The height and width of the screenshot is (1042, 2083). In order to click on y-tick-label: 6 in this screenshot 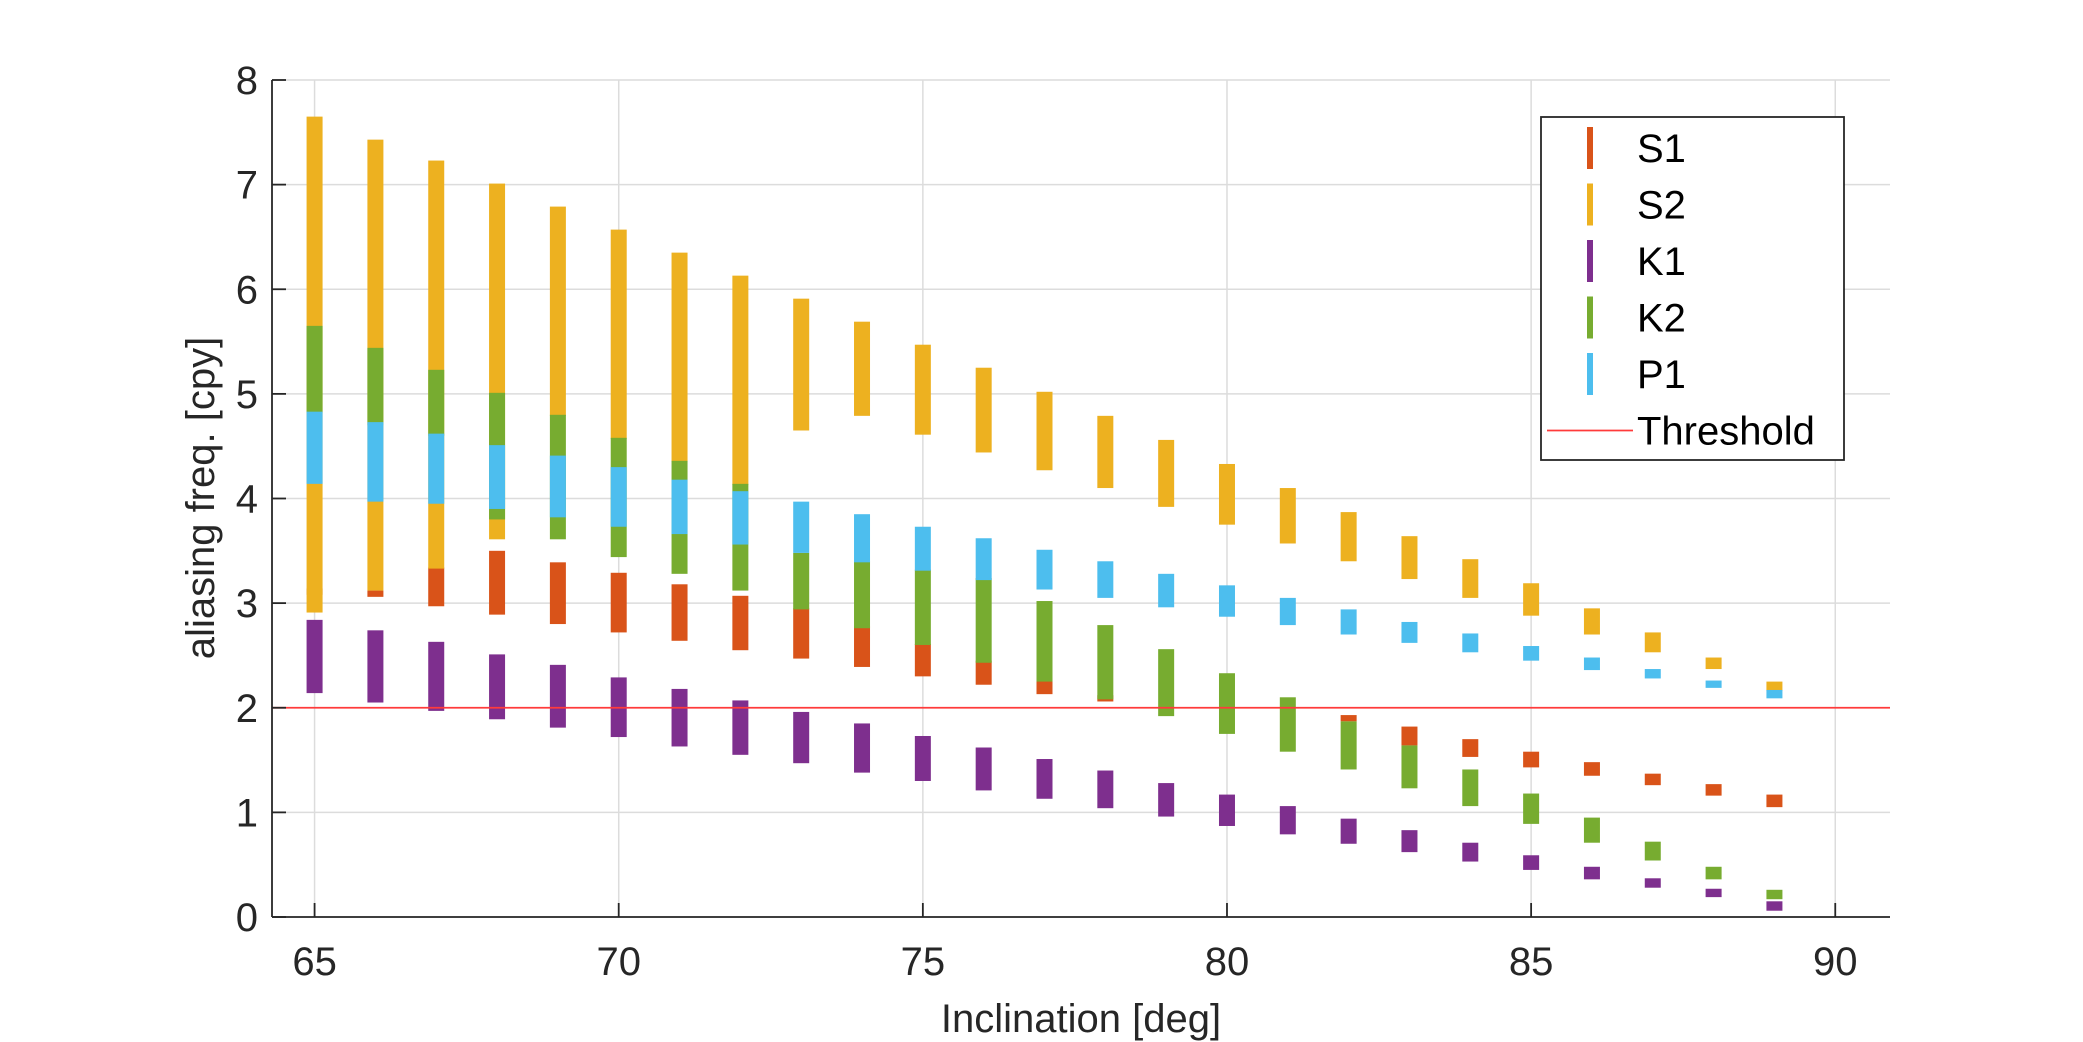, I will do `click(247, 290)`.